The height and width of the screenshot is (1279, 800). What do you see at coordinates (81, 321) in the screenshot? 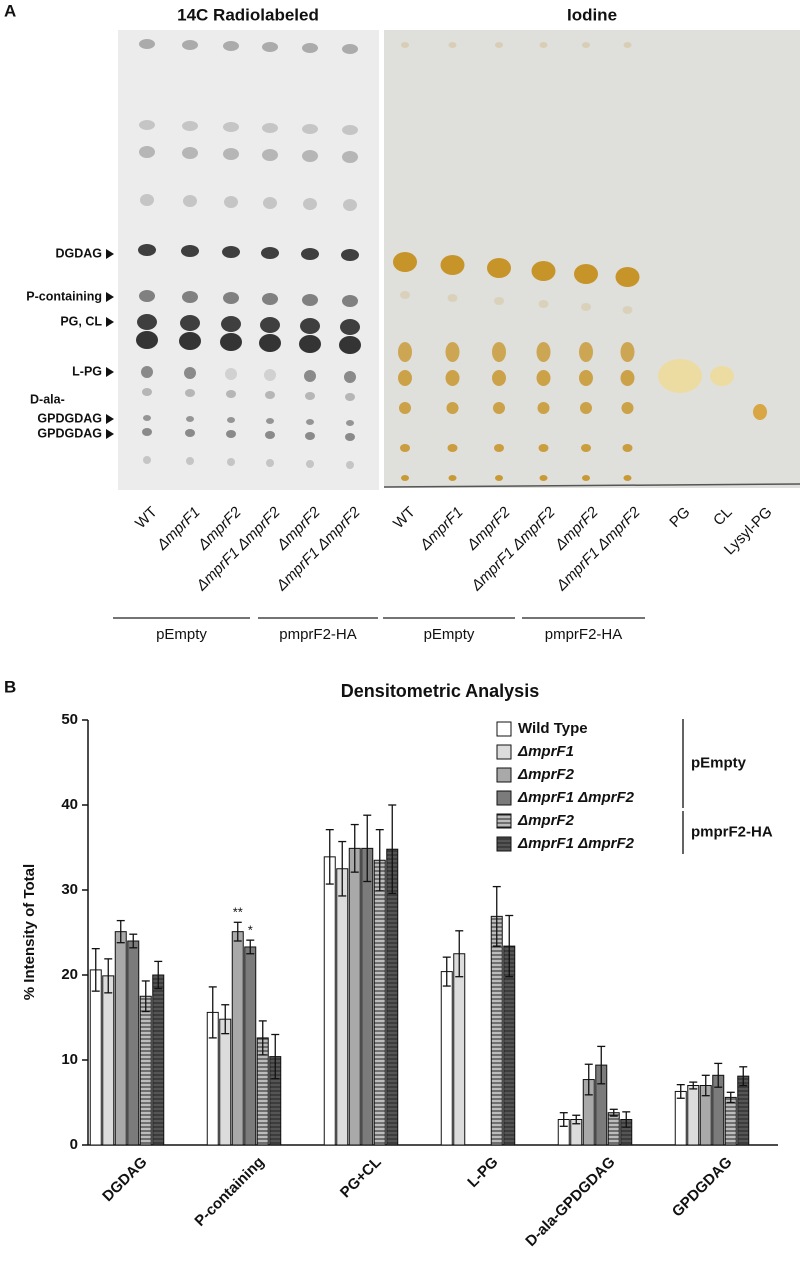
I see `band-label: PG, CL` at bounding box center [81, 321].